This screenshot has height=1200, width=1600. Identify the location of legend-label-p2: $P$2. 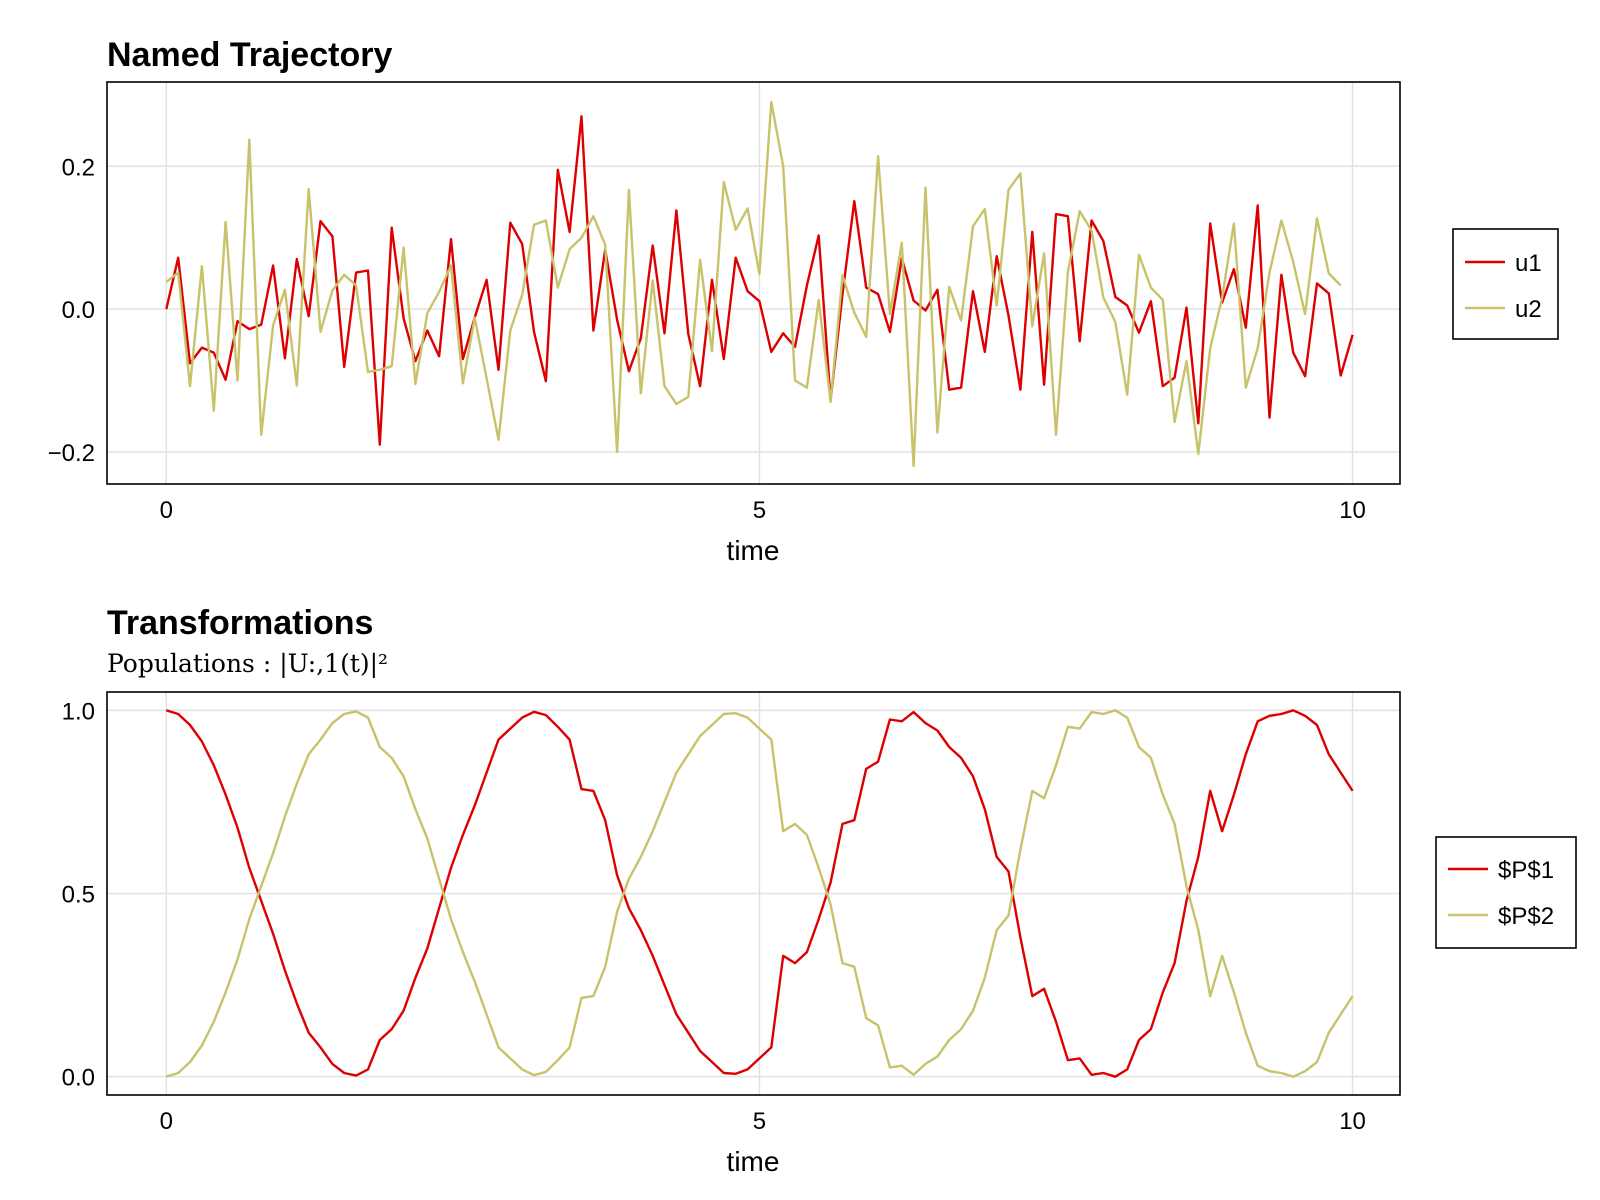
(1526, 916).